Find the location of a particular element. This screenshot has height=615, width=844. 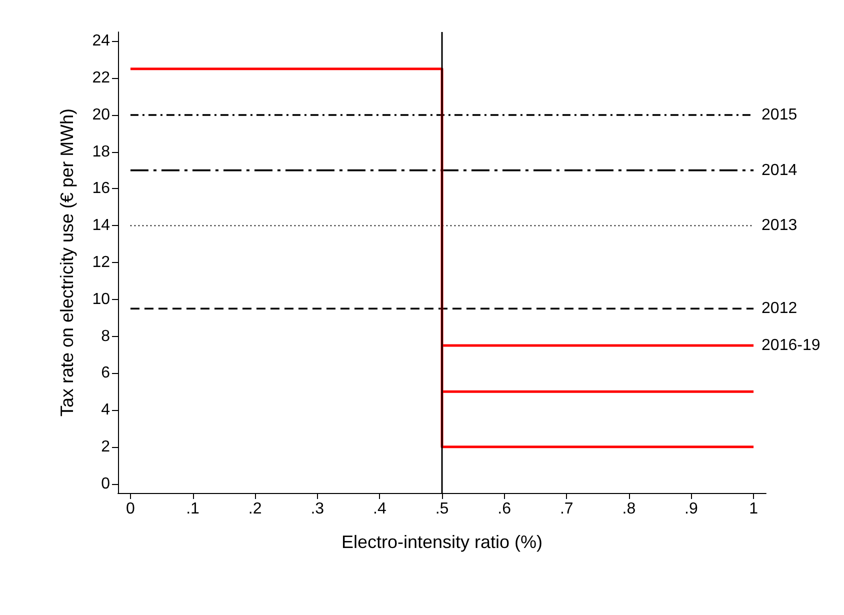

x-tick-label: .3 is located at coordinates (317, 509).